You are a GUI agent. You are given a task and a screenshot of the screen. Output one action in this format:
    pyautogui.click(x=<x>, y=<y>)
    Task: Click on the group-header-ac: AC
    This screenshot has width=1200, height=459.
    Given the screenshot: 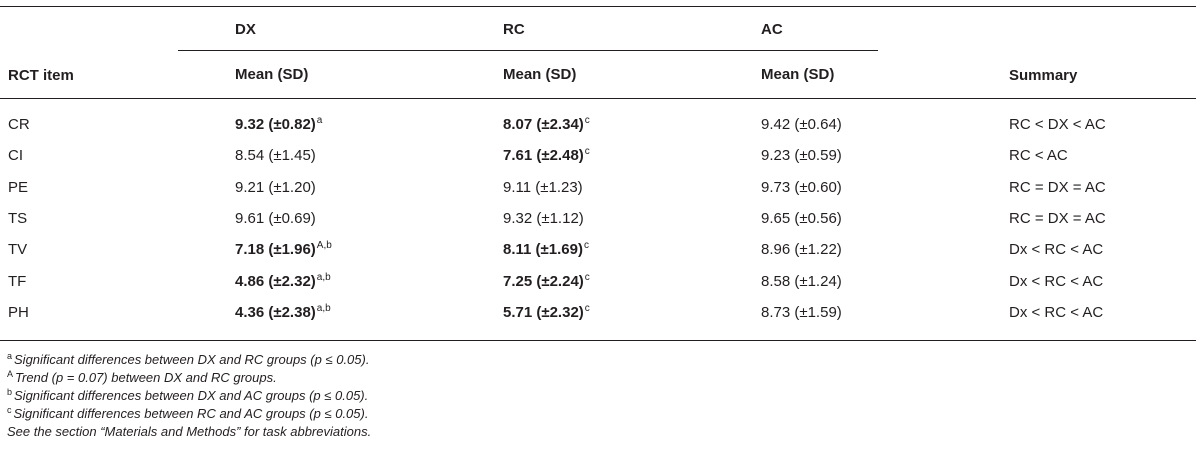 What is the action you would take?
    pyautogui.click(x=772, y=29)
    